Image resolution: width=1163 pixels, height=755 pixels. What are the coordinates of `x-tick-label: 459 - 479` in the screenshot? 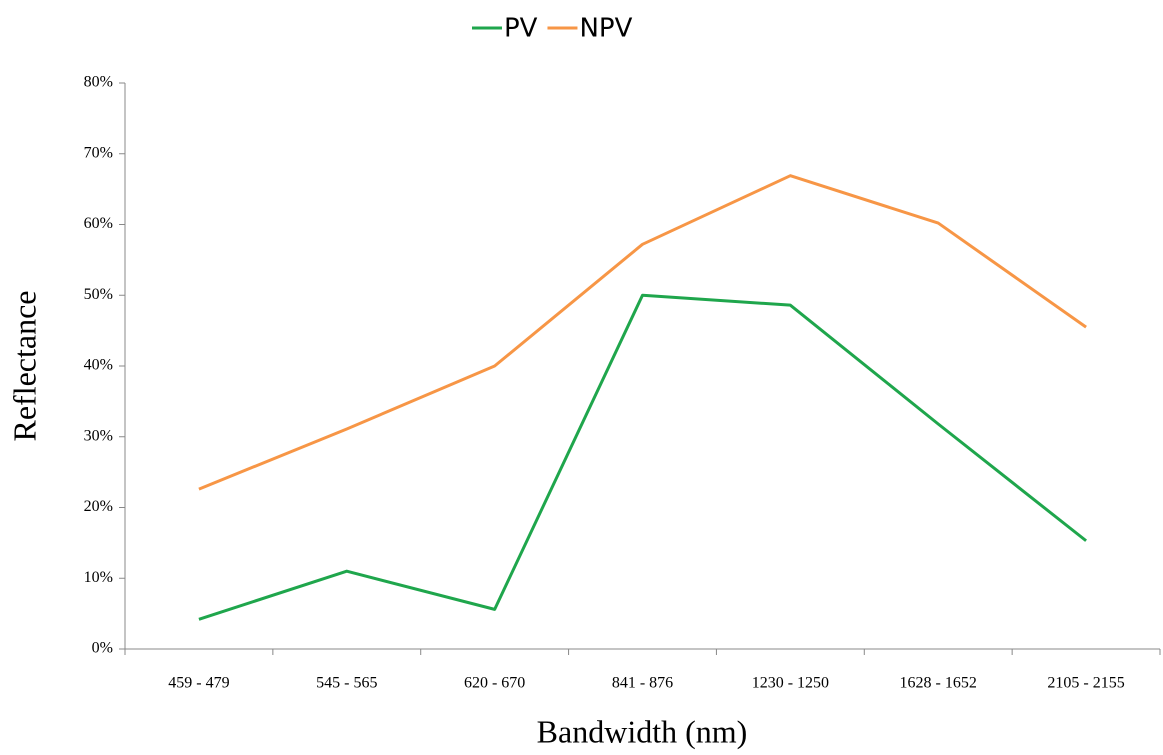 It's located at (198, 683).